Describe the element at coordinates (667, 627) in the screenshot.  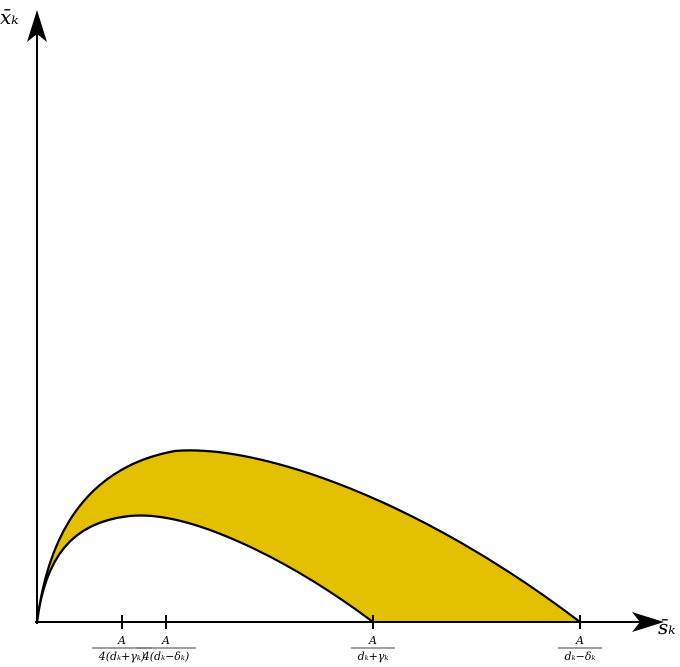
I see `x-axis-label: s̄ₖ` at that location.